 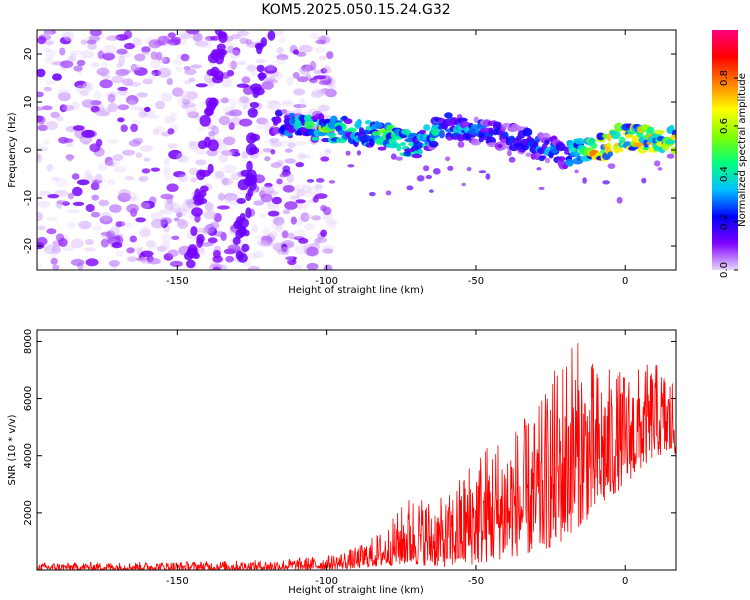 I want to click on colorbar-label: Normalized spectral amplitude, so click(x=742, y=150).